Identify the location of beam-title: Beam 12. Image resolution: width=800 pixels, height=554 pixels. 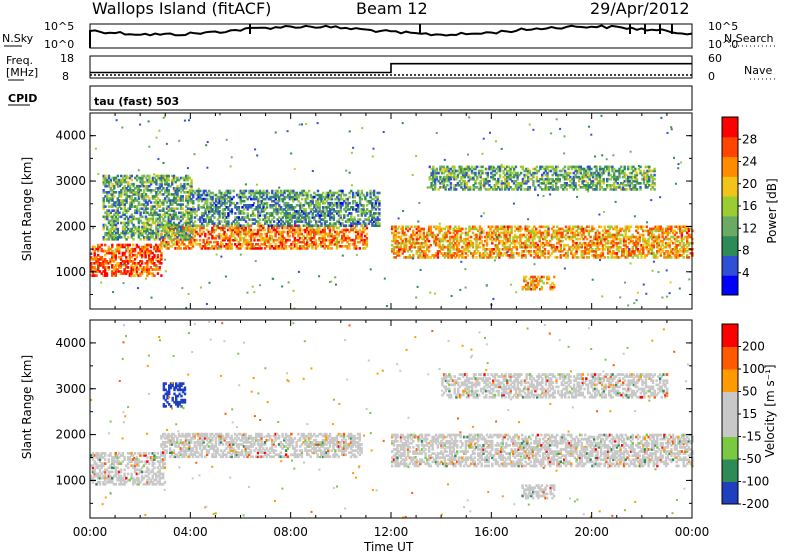
(392, 9).